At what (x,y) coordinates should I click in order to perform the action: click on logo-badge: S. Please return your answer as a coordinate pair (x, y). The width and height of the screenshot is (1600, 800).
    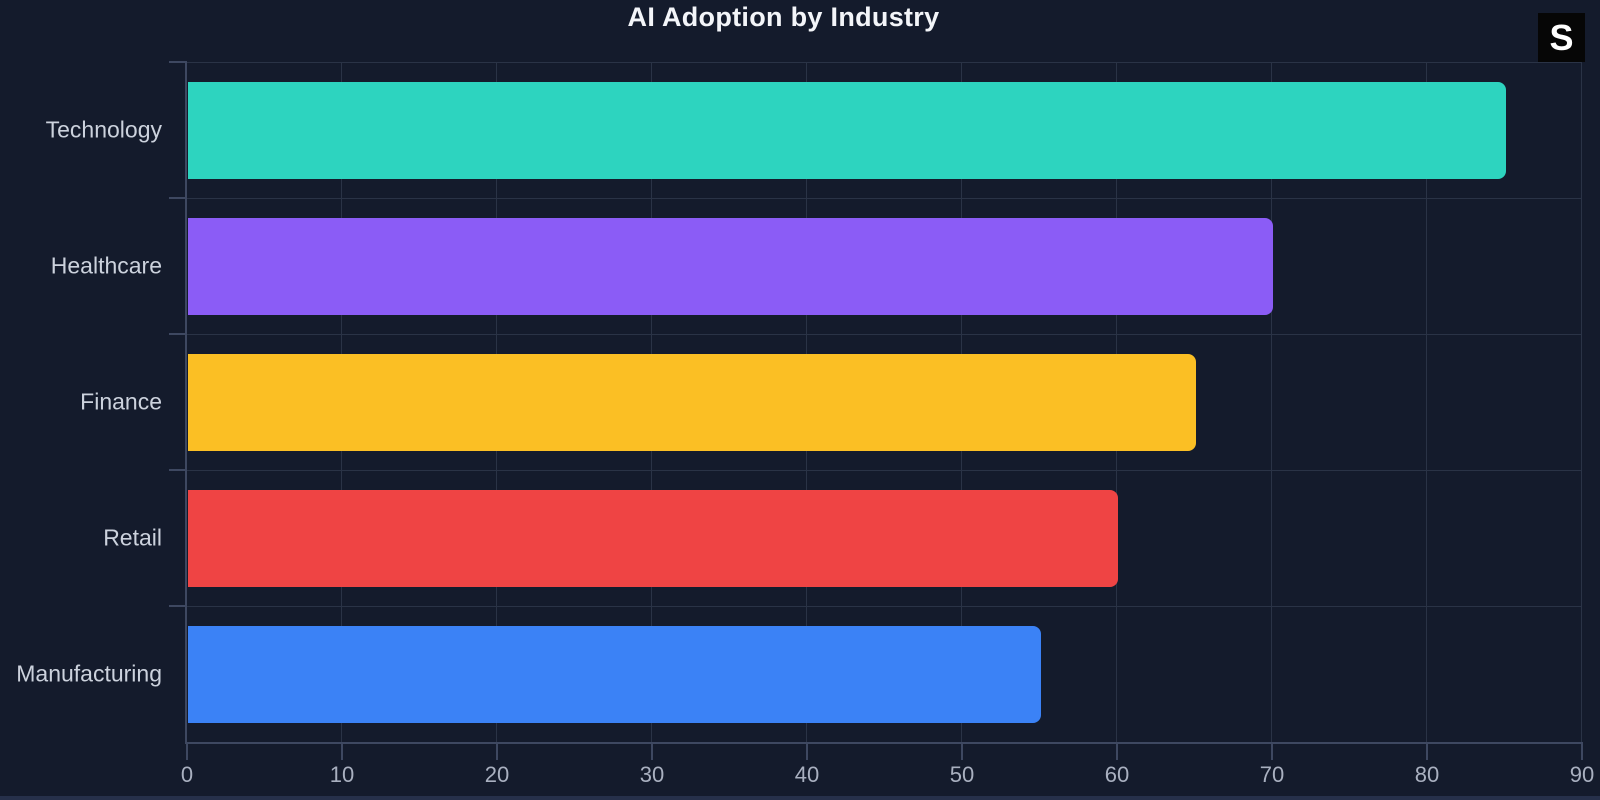
    Looking at the image, I should click on (1561, 37).